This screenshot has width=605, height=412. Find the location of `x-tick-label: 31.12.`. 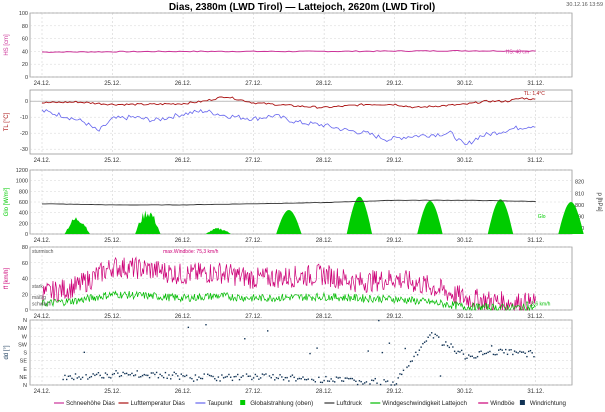

x-tick-label: 31.12. is located at coordinates (535, 392).